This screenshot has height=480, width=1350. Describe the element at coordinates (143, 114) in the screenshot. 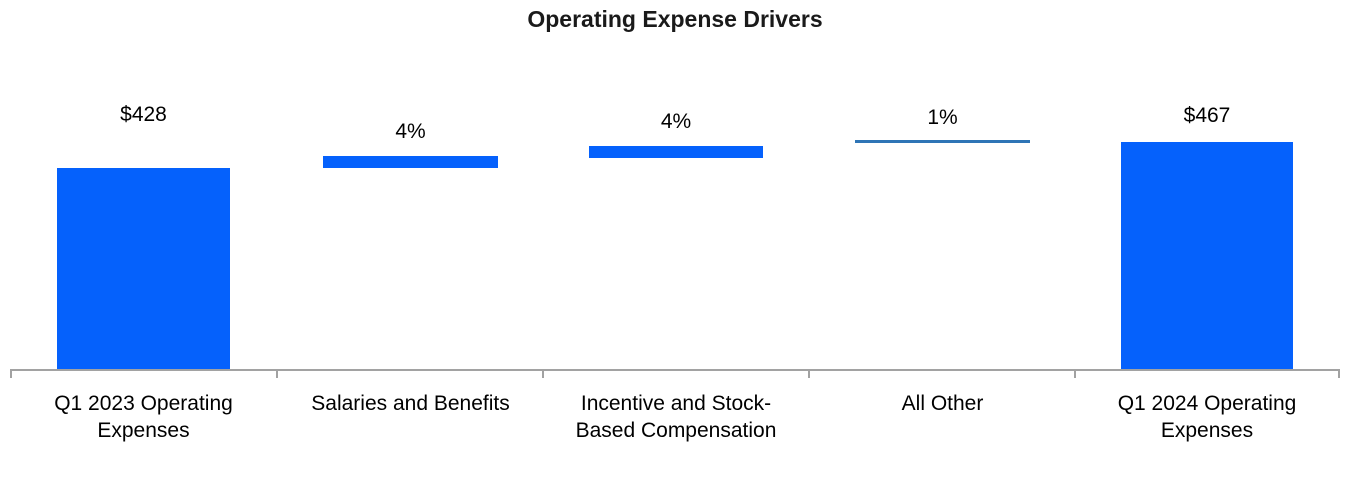

I see `bar-value-label: $428` at that location.